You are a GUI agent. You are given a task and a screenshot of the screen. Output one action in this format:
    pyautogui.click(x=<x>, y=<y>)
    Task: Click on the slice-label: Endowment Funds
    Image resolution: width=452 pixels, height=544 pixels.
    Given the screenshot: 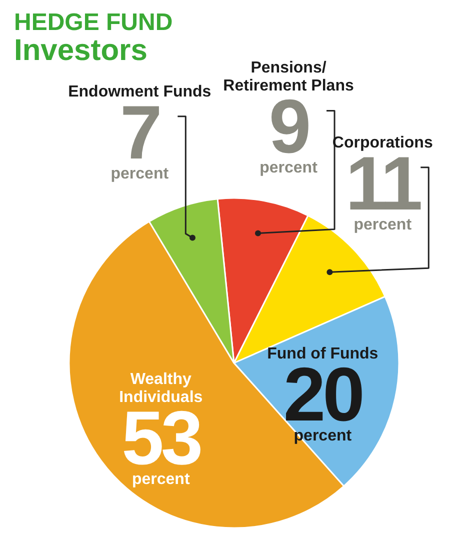 What is the action you would take?
    pyautogui.click(x=140, y=91)
    